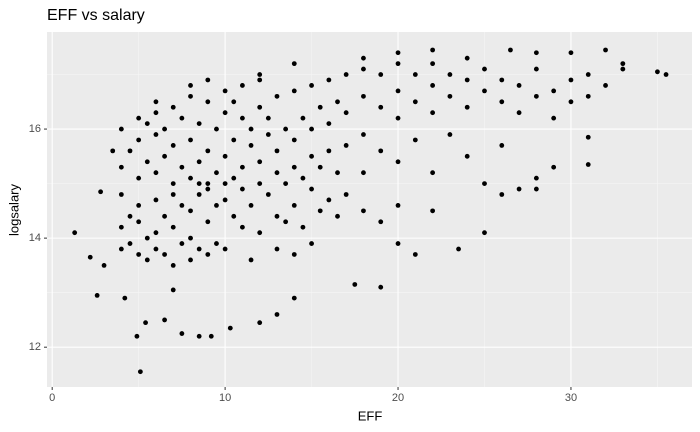 The image size is (700, 432). Describe the element at coordinates (35, 347) in the screenshot. I see `y-tick-label: 12` at that location.